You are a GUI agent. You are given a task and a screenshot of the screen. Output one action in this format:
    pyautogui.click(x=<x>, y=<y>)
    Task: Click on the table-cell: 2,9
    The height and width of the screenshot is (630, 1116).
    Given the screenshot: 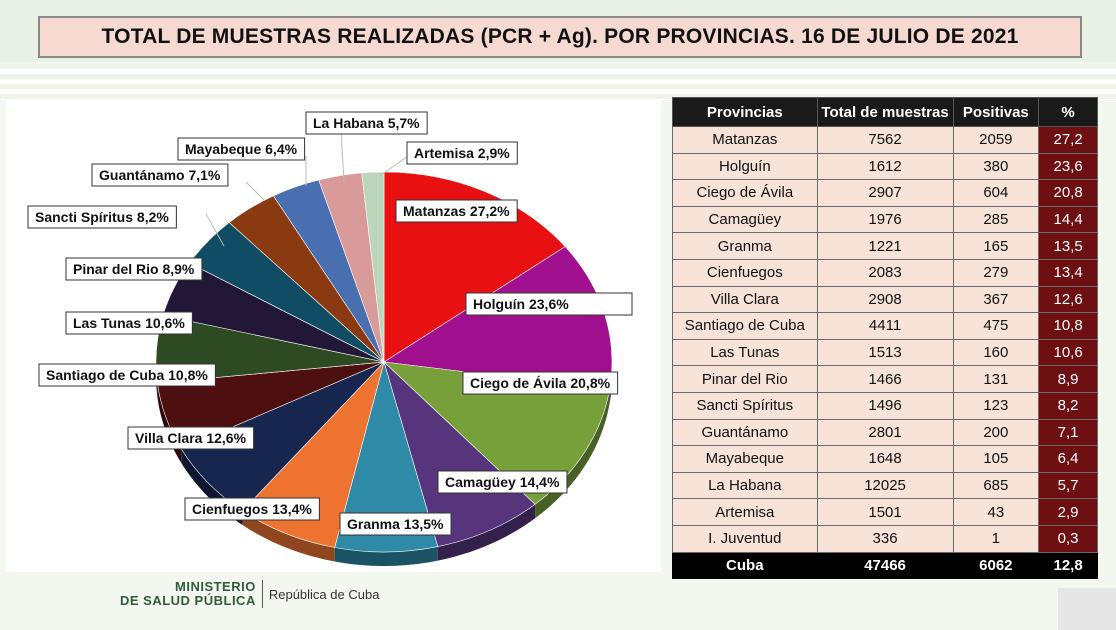 What is the action you would take?
    pyautogui.click(x=1068, y=512)
    